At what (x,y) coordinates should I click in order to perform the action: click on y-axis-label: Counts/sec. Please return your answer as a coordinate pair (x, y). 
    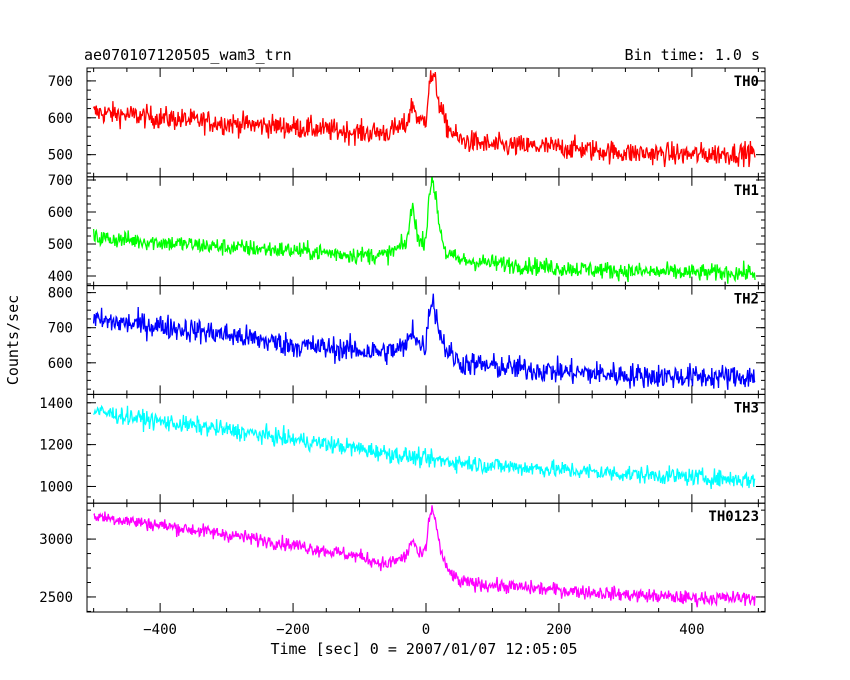
    Looking at the image, I should click on (13, 340).